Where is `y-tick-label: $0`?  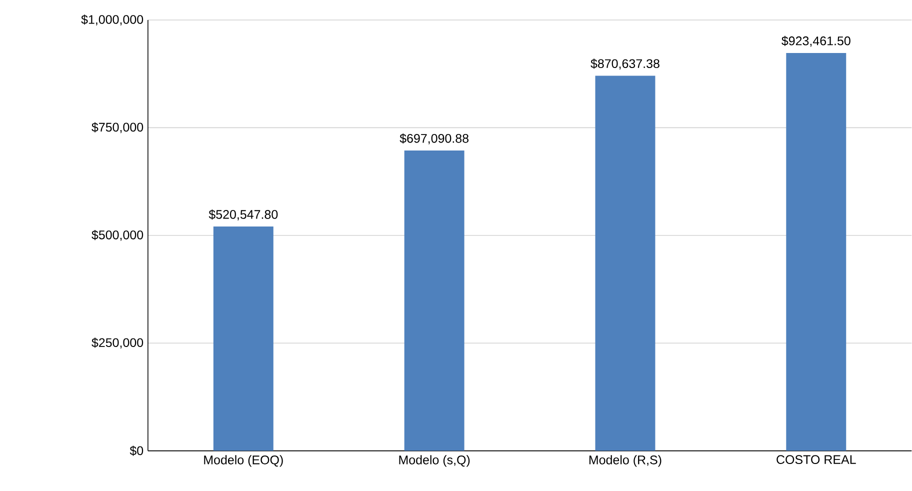
y-tick-label: $0 is located at coordinates (137, 451).